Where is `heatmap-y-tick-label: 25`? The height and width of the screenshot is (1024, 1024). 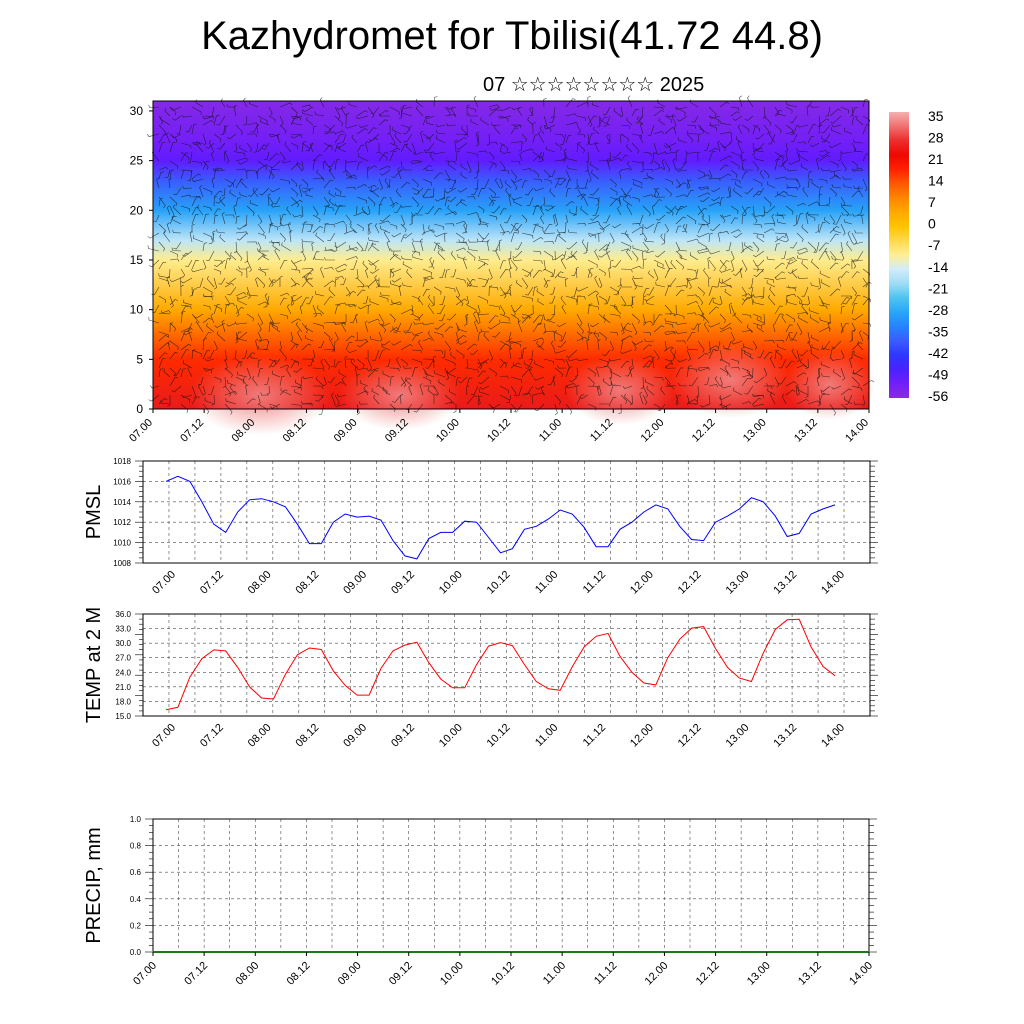
heatmap-y-tick-label: 25 is located at coordinates (137, 161).